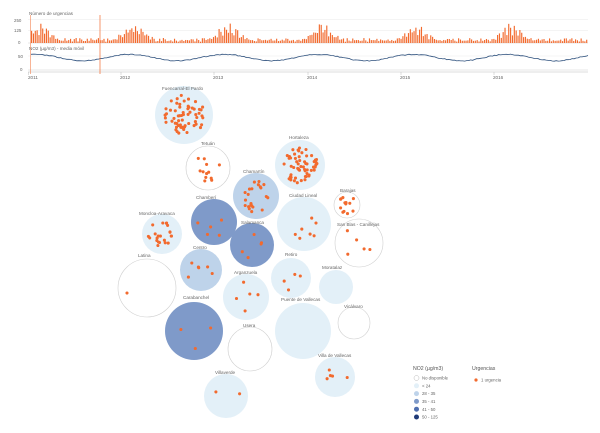 The width and height of the screenshot is (600, 433). I want to click on district-villa-de-vallecas: Villa de Vallecas, so click(335, 375).